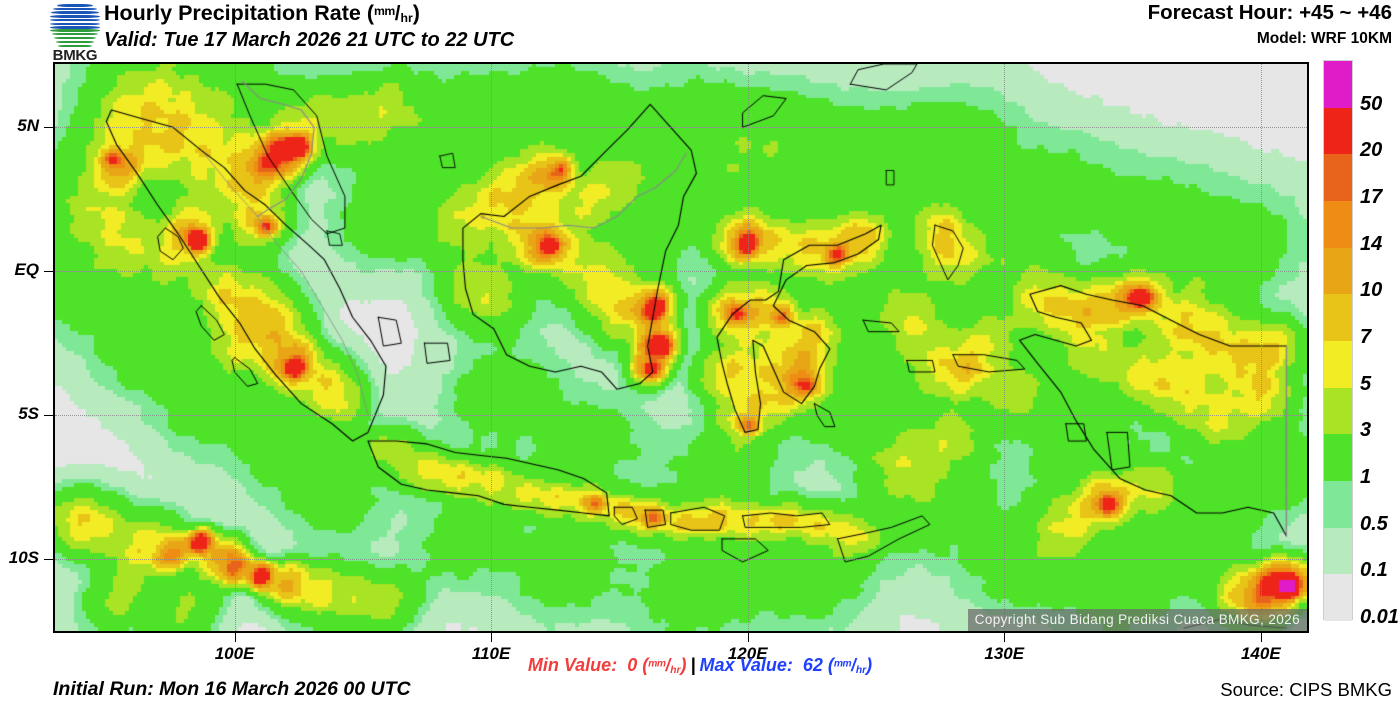 The image size is (1400, 709). What do you see at coordinates (235, 347) in the screenshot?
I see `gridline-lon-100E` at bounding box center [235, 347].